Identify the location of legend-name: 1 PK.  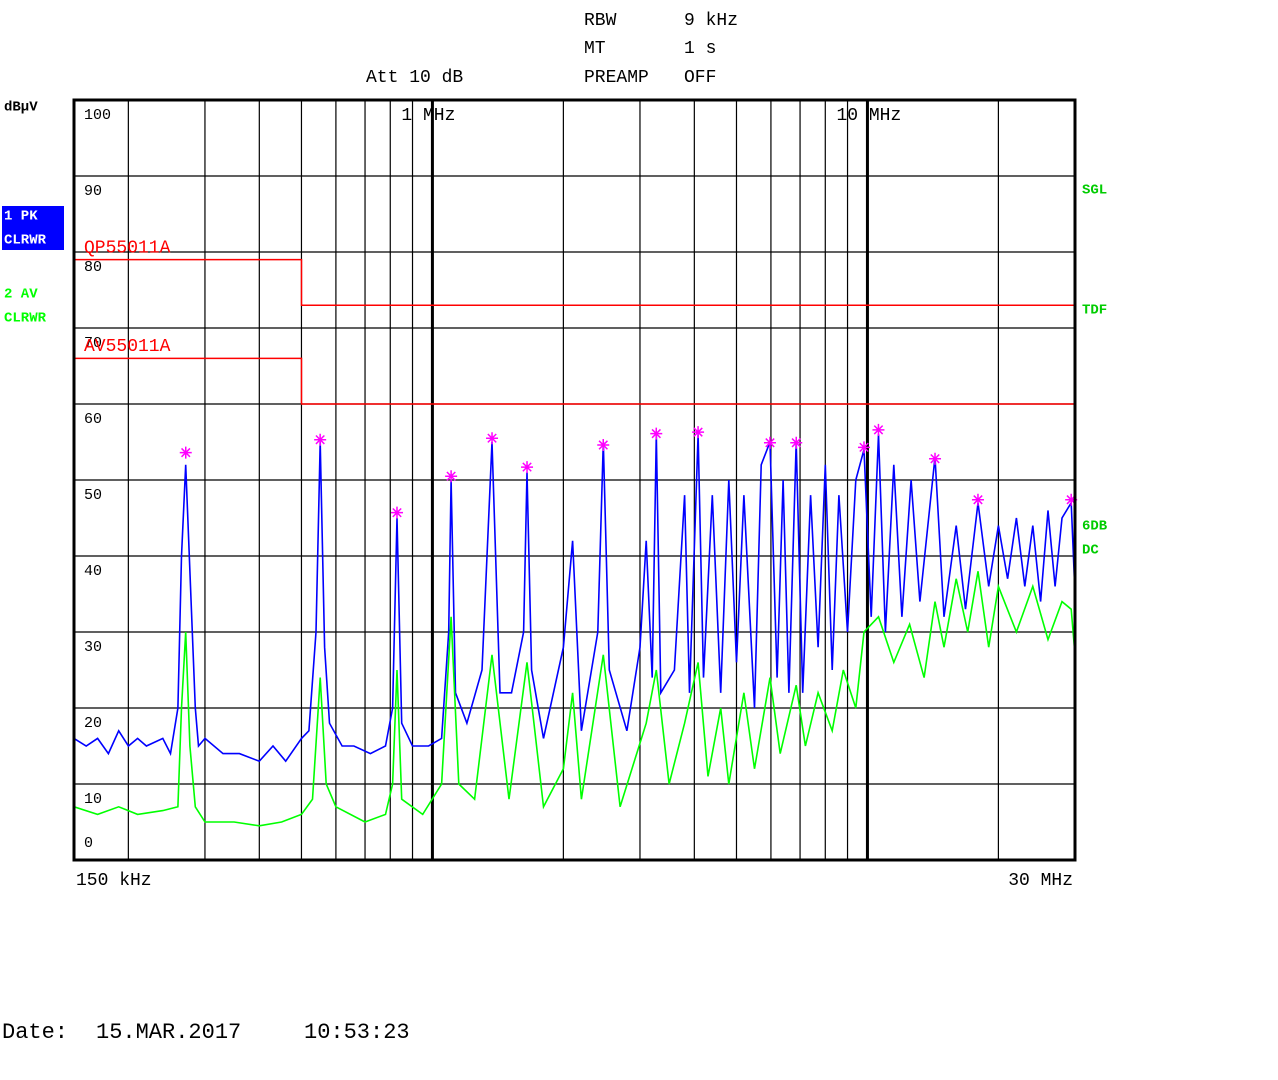
(21, 217).